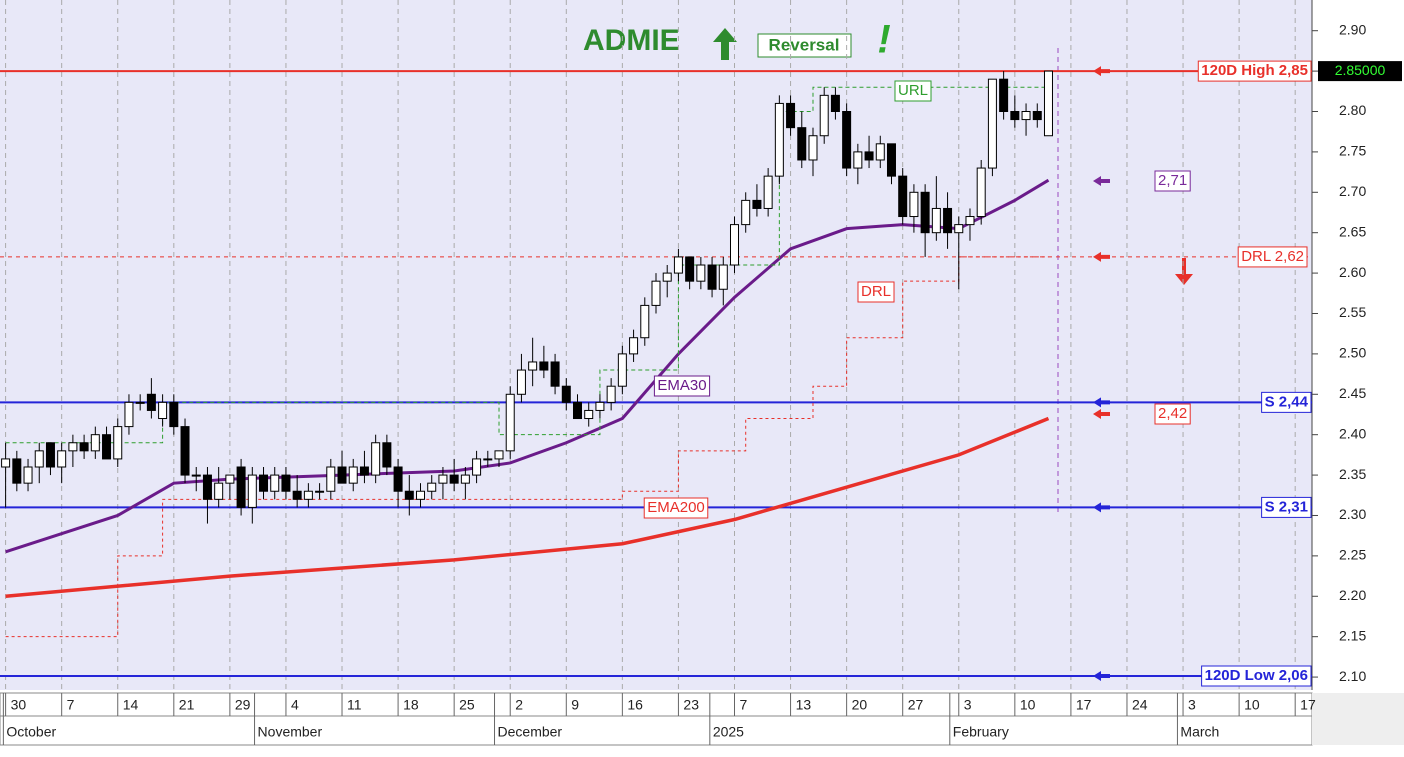 The image size is (1404, 757). I want to click on series-label: URL, so click(913, 90).